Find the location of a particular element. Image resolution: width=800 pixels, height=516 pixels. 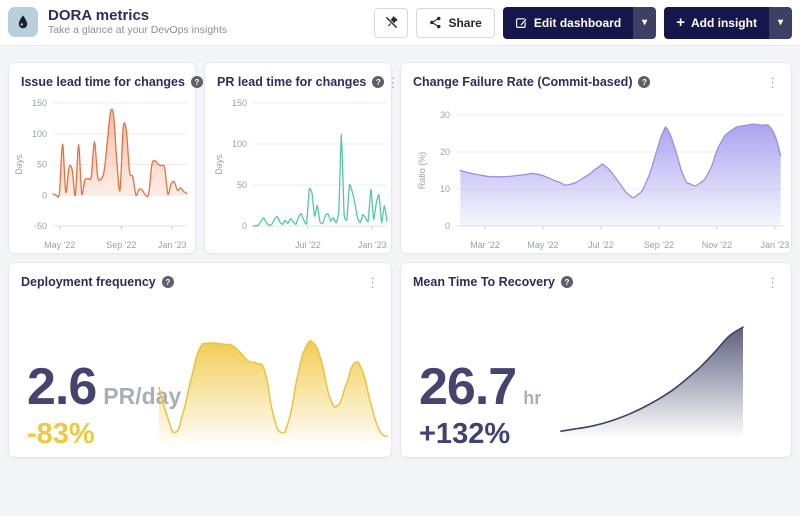

svg-text: 30 is located at coordinates (445, 115).